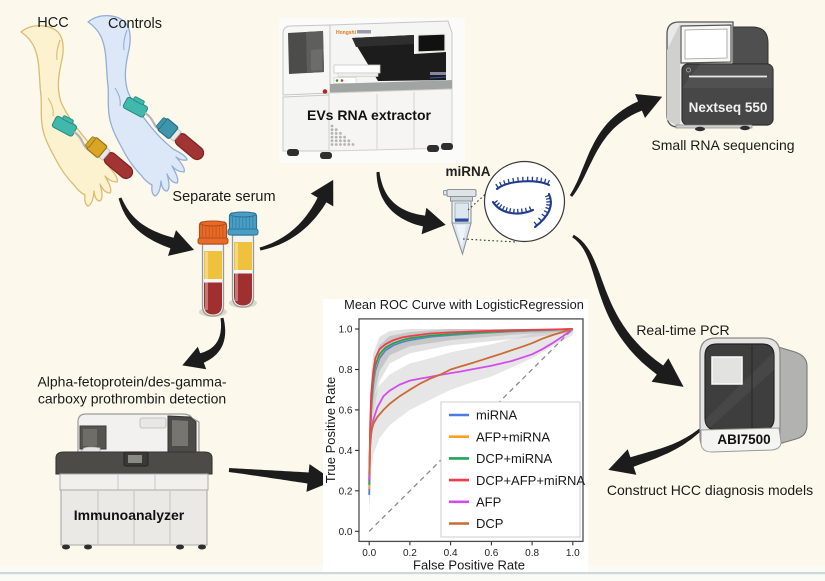  What do you see at coordinates (488, 502) in the screenshot?
I see `svg-text: AFP` at bounding box center [488, 502].